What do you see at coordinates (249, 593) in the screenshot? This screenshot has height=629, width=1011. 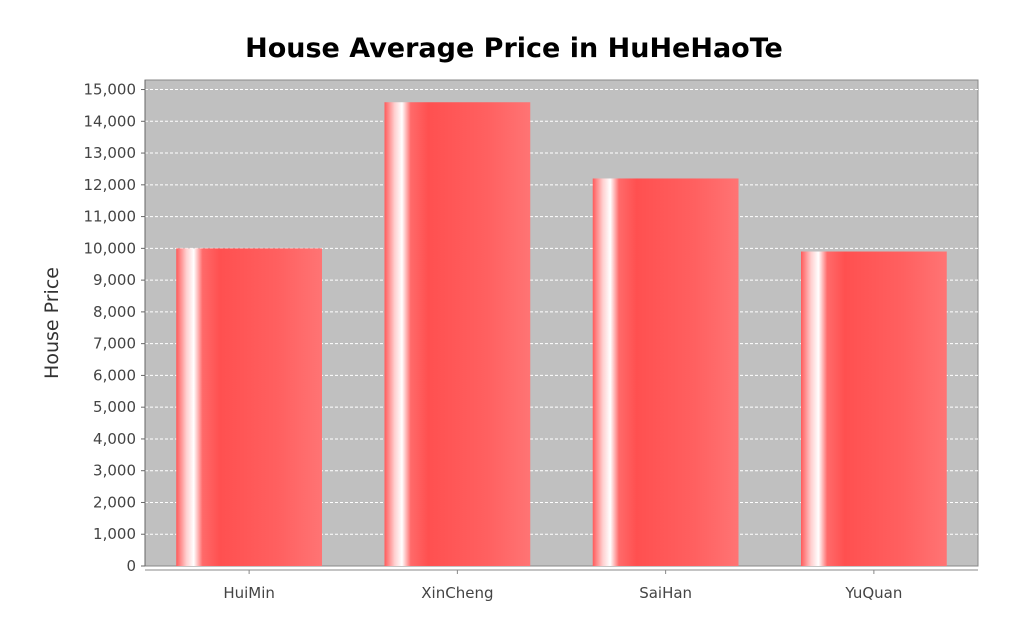 I see `x-tick-label: HuiMin` at bounding box center [249, 593].